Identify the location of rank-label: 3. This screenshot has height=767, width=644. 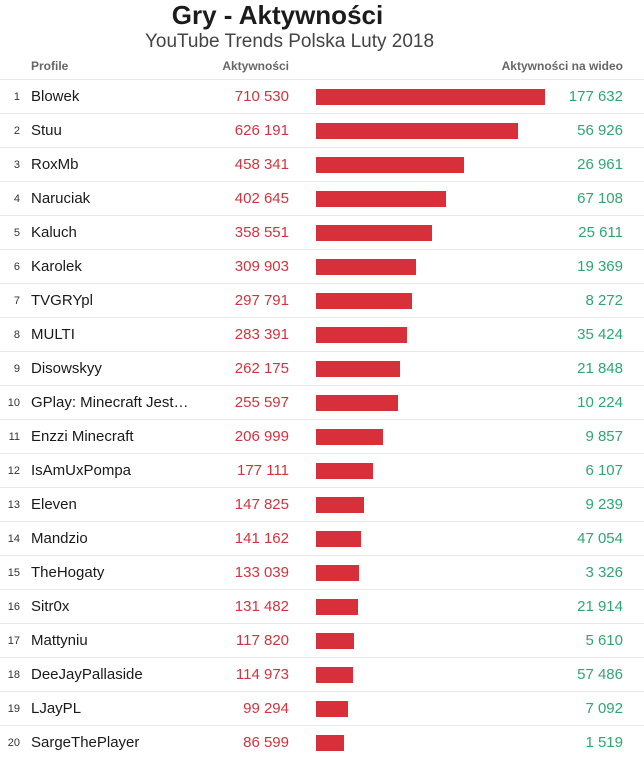
(16, 165).